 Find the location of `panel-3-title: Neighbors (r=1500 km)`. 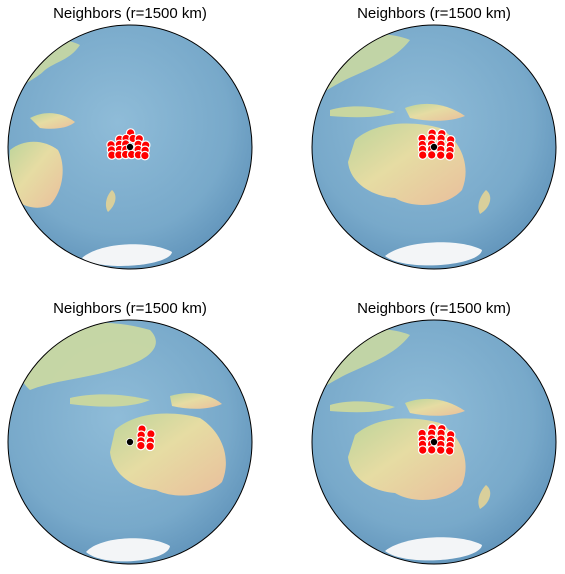

panel-3-title: Neighbors (r=1500 km) is located at coordinates (130, 308).